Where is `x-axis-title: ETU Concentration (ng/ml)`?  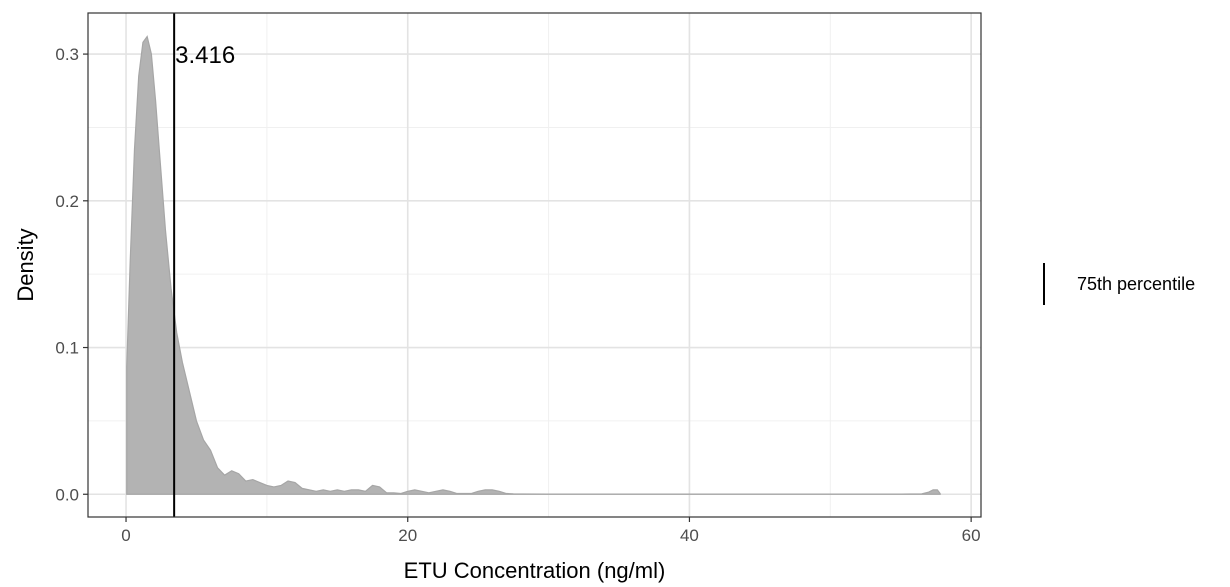 x-axis-title: ETU Concentration (ng/ml) is located at coordinates (535, 570).